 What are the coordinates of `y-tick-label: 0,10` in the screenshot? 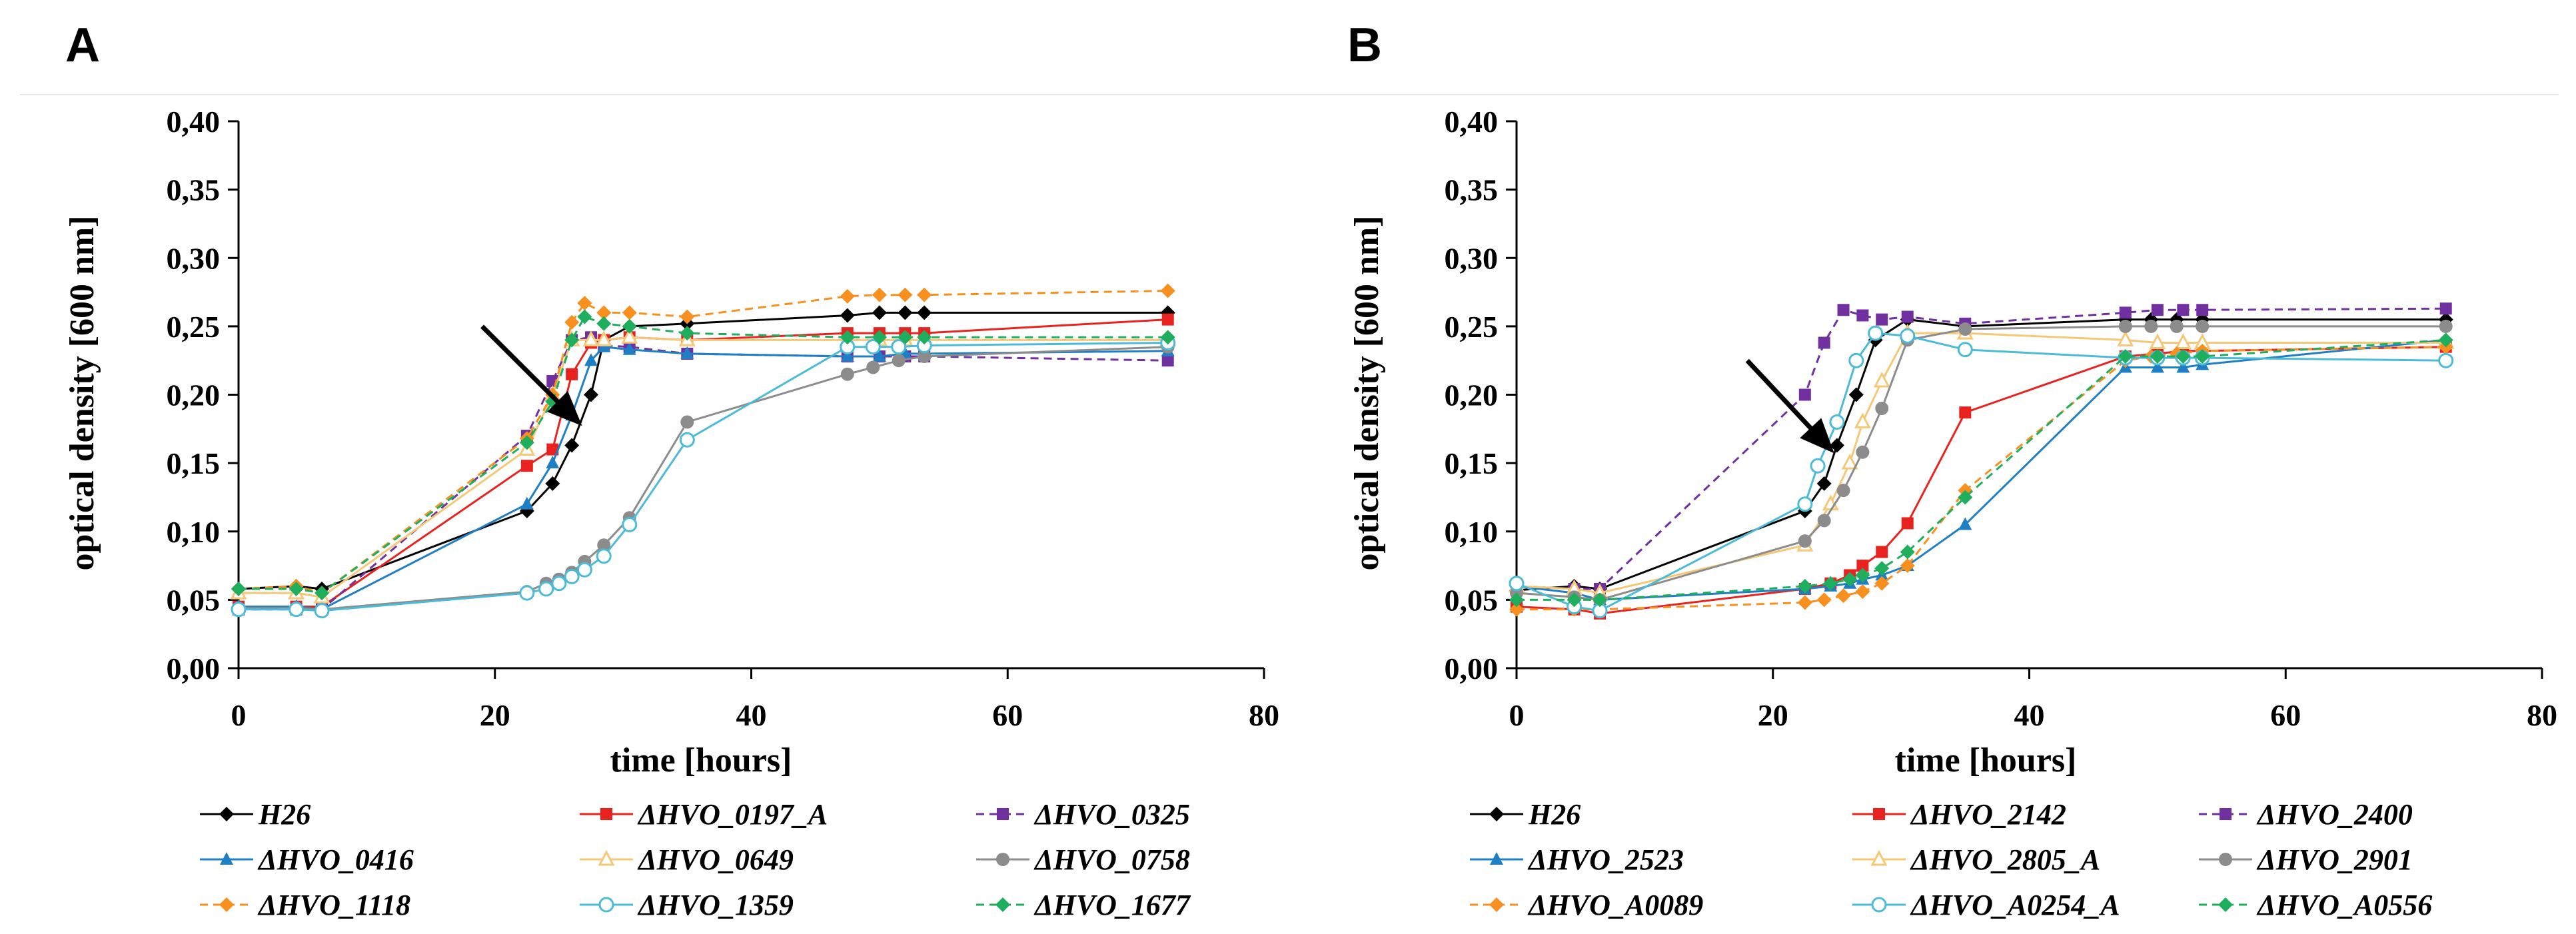 It's located at (194, 532).